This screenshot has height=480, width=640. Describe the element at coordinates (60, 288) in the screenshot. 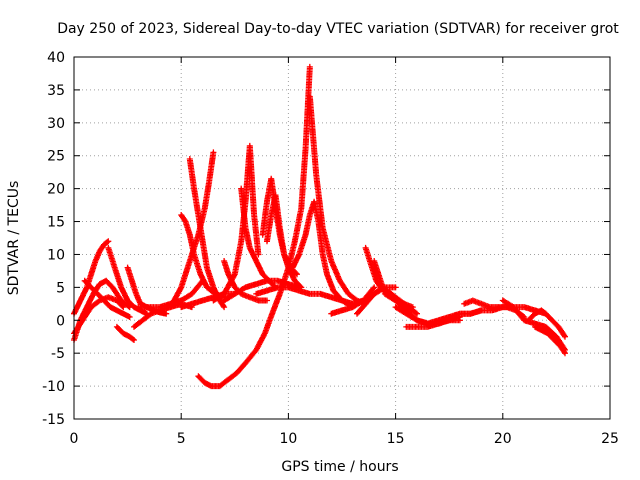

I see `y-tick-label: 5` at that location.